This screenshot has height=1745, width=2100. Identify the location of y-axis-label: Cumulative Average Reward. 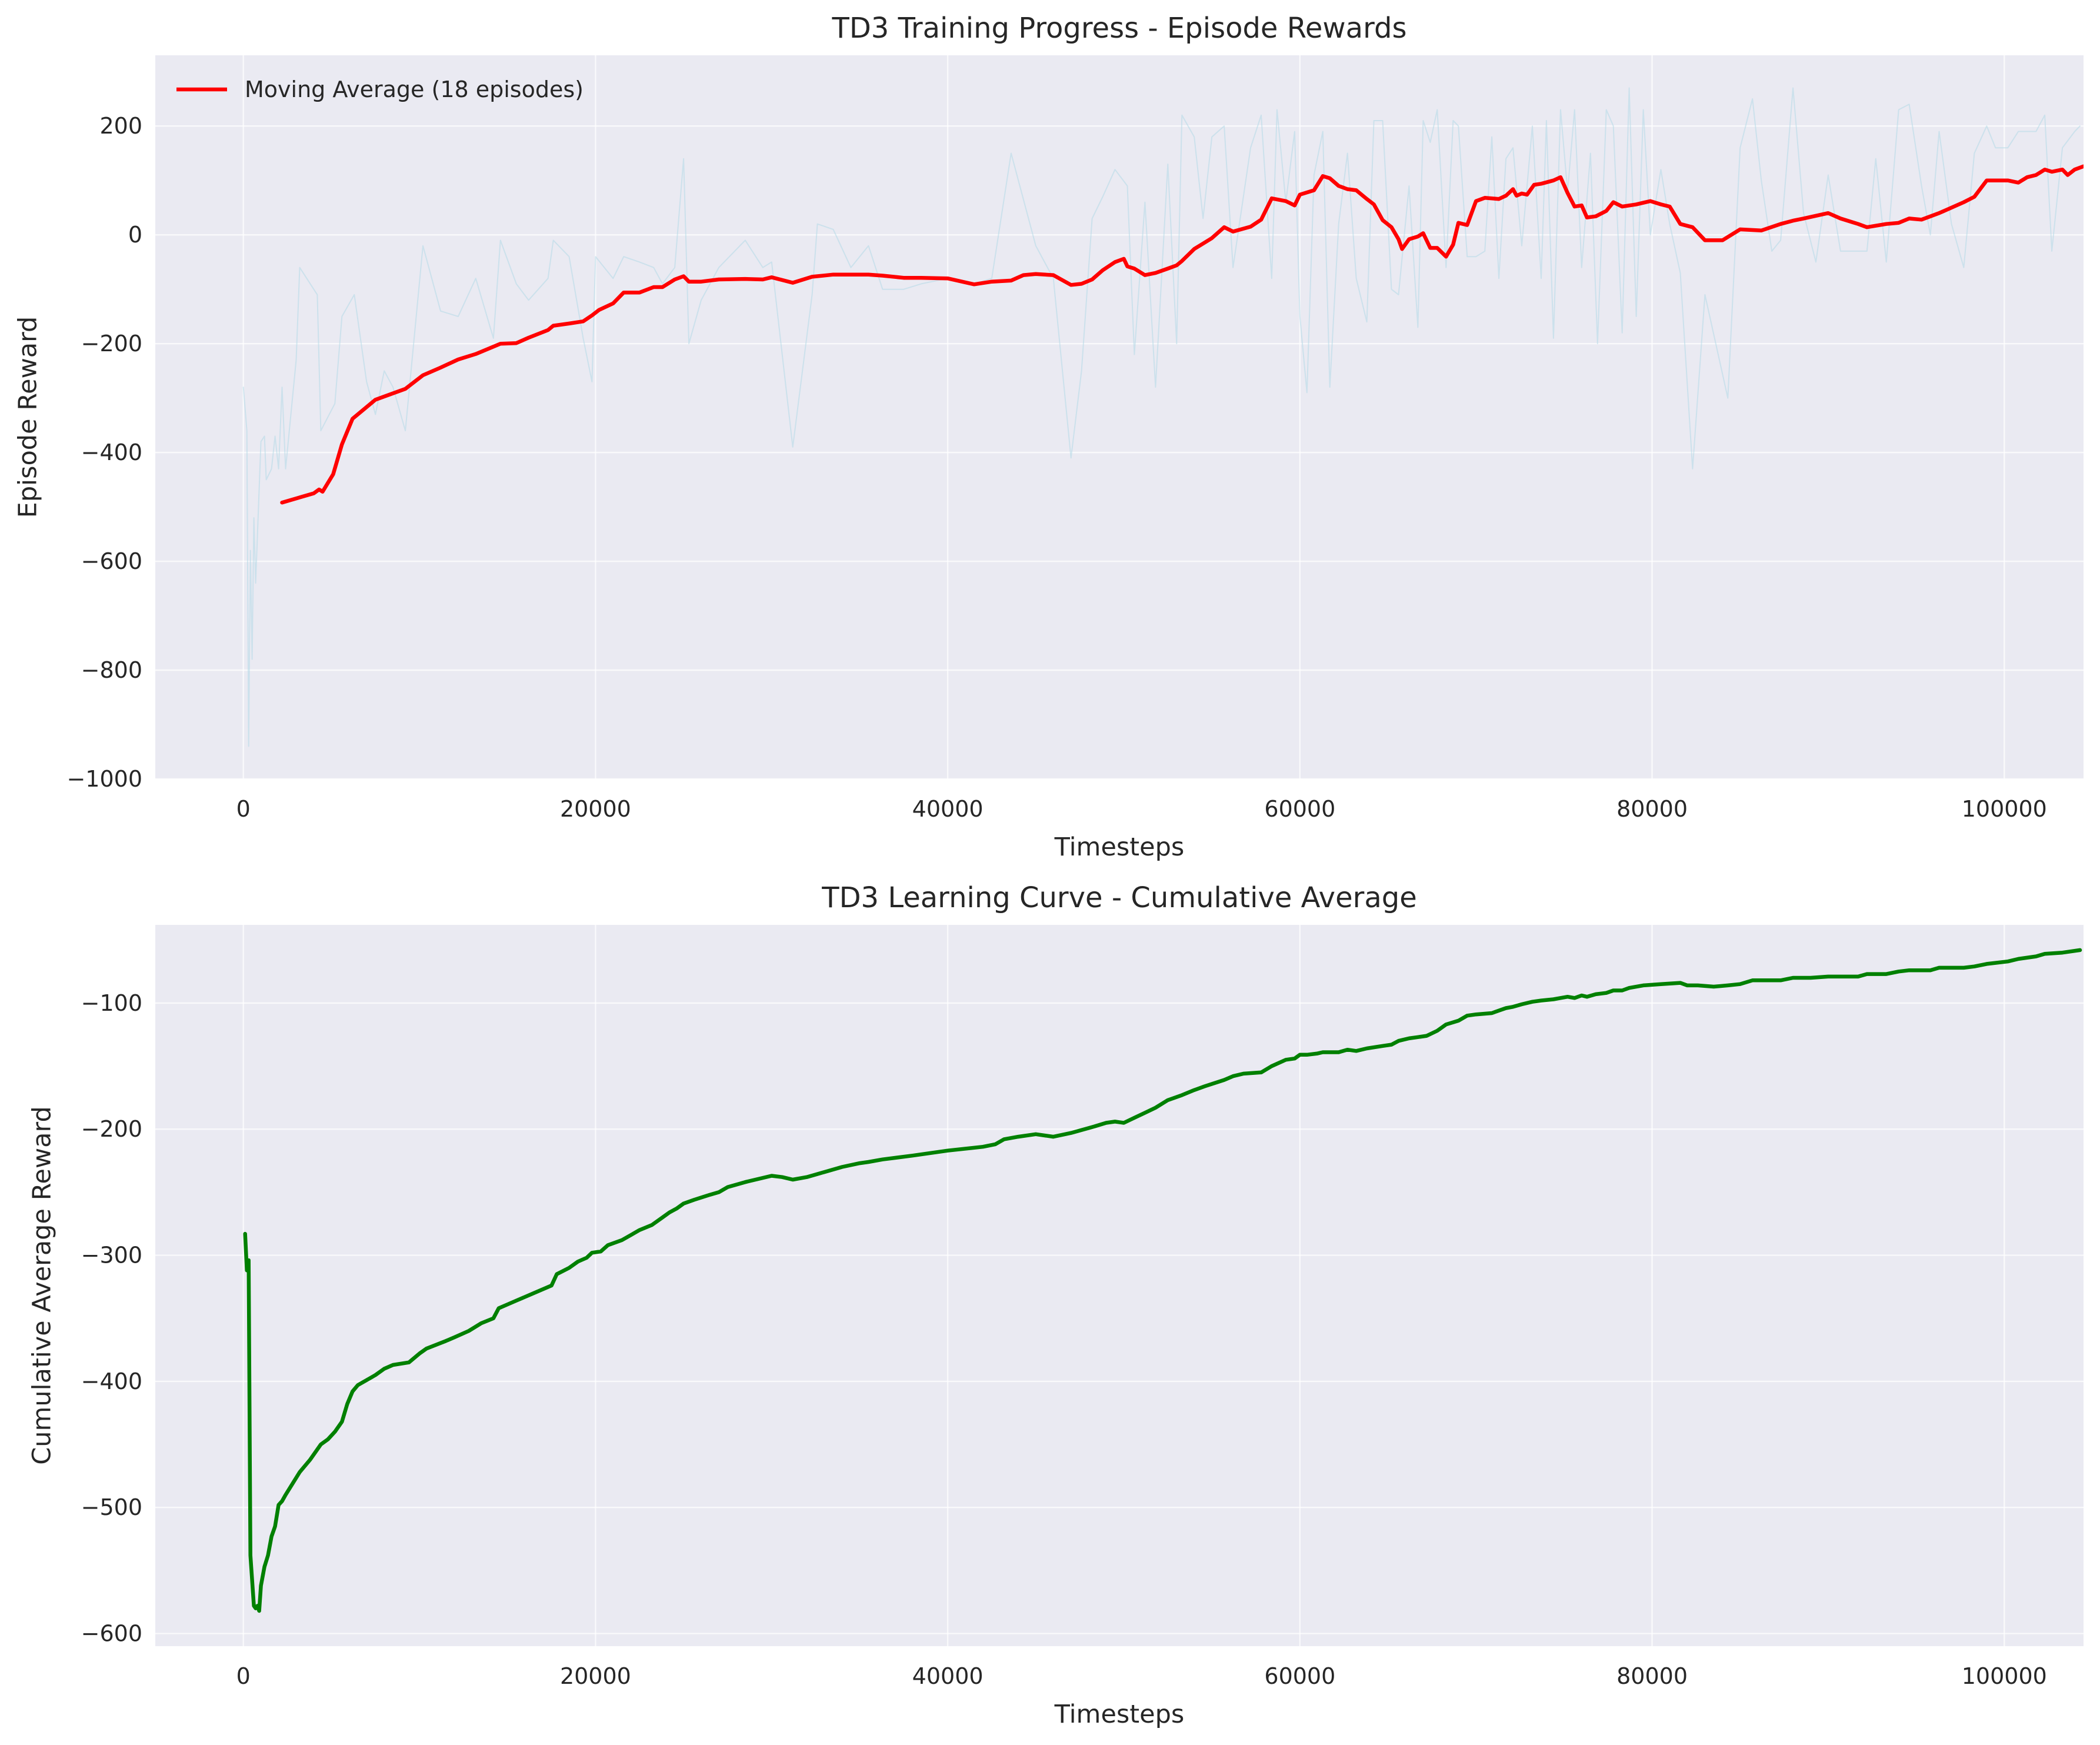
(42, 1285).